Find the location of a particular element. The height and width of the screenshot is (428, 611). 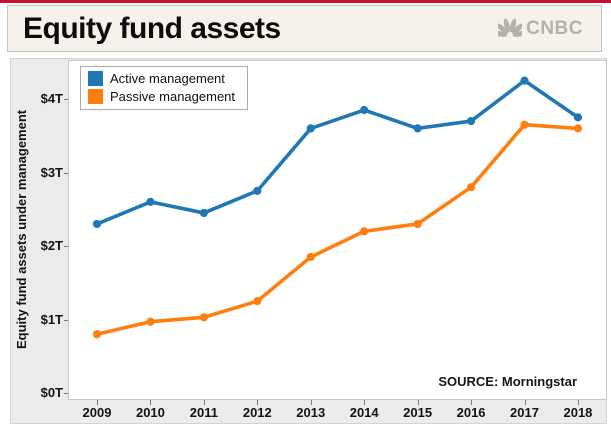

x-tick-label: 2014 is located at coordinates (364, 412).